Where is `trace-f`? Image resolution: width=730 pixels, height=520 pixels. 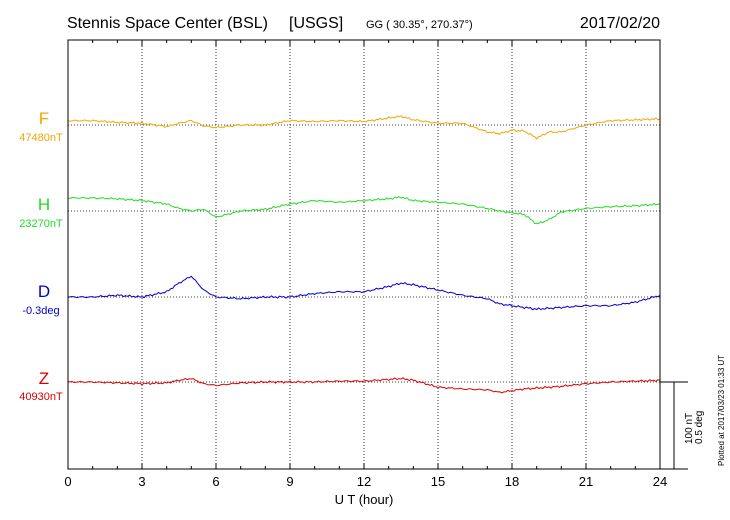
trace-f is located at coordinates (364, 127).